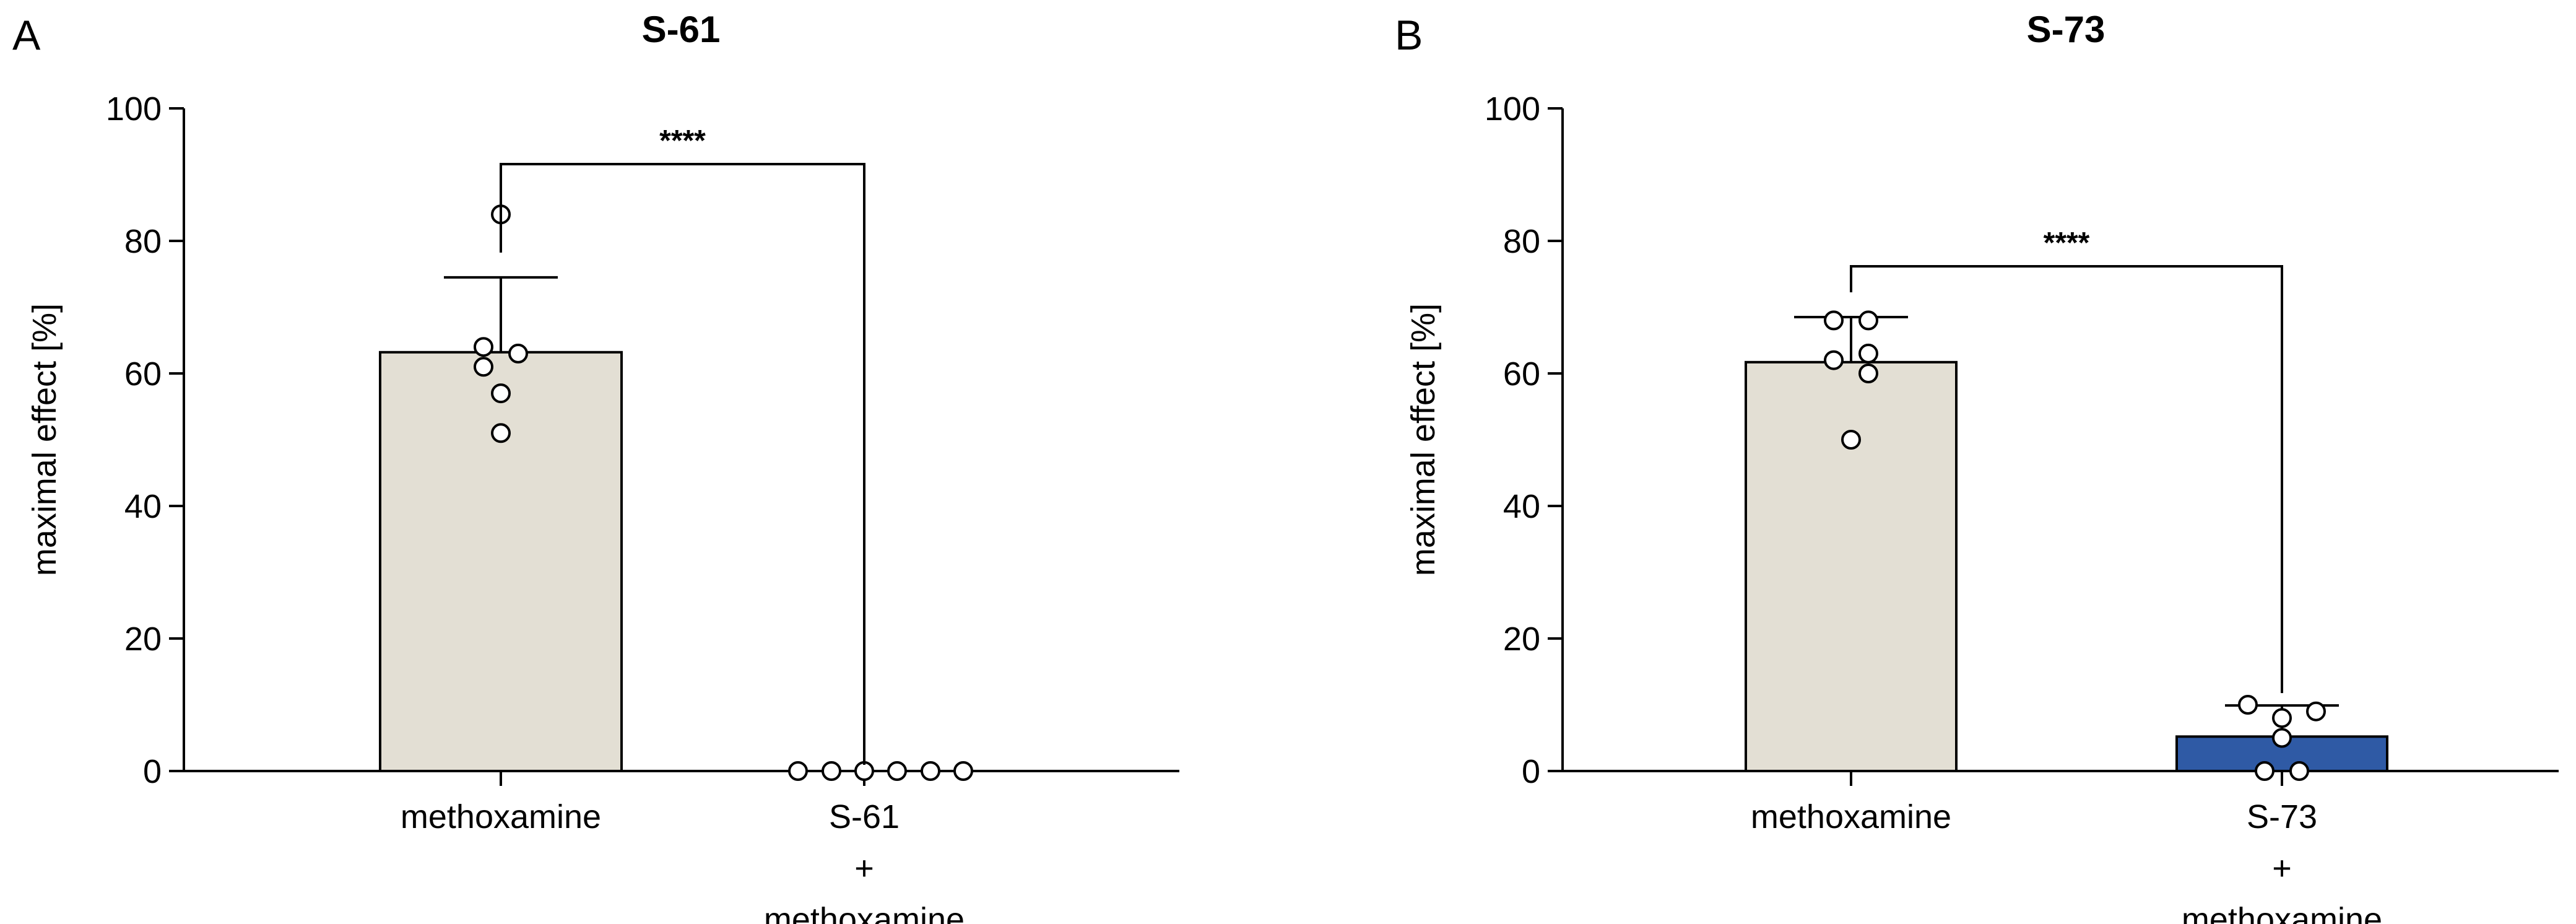  Describe the element at coordinates (864, 816) in the screenshot. I see `x-category-label: S-61` at that location.